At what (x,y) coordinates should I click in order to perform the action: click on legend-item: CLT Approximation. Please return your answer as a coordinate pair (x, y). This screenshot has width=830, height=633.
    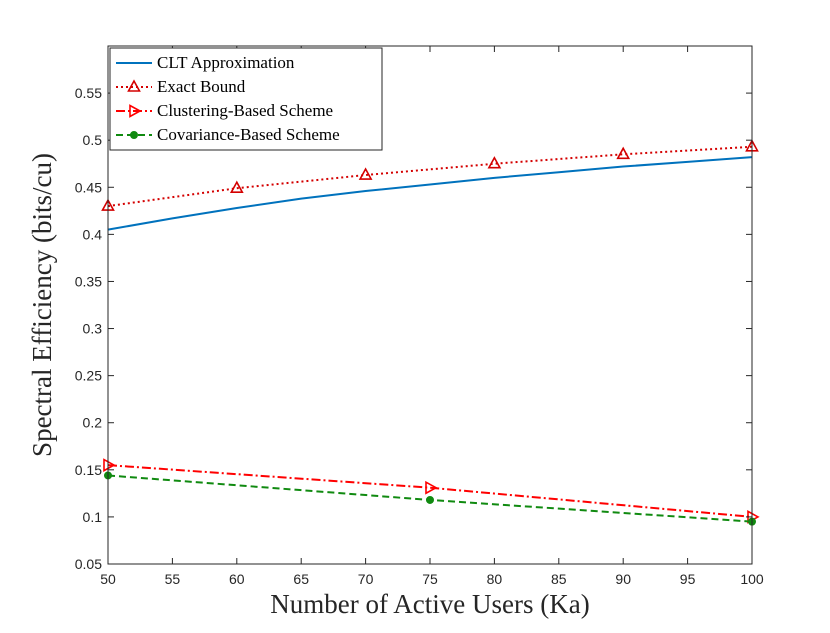
    Looking at the image, I should click on (205, 62).